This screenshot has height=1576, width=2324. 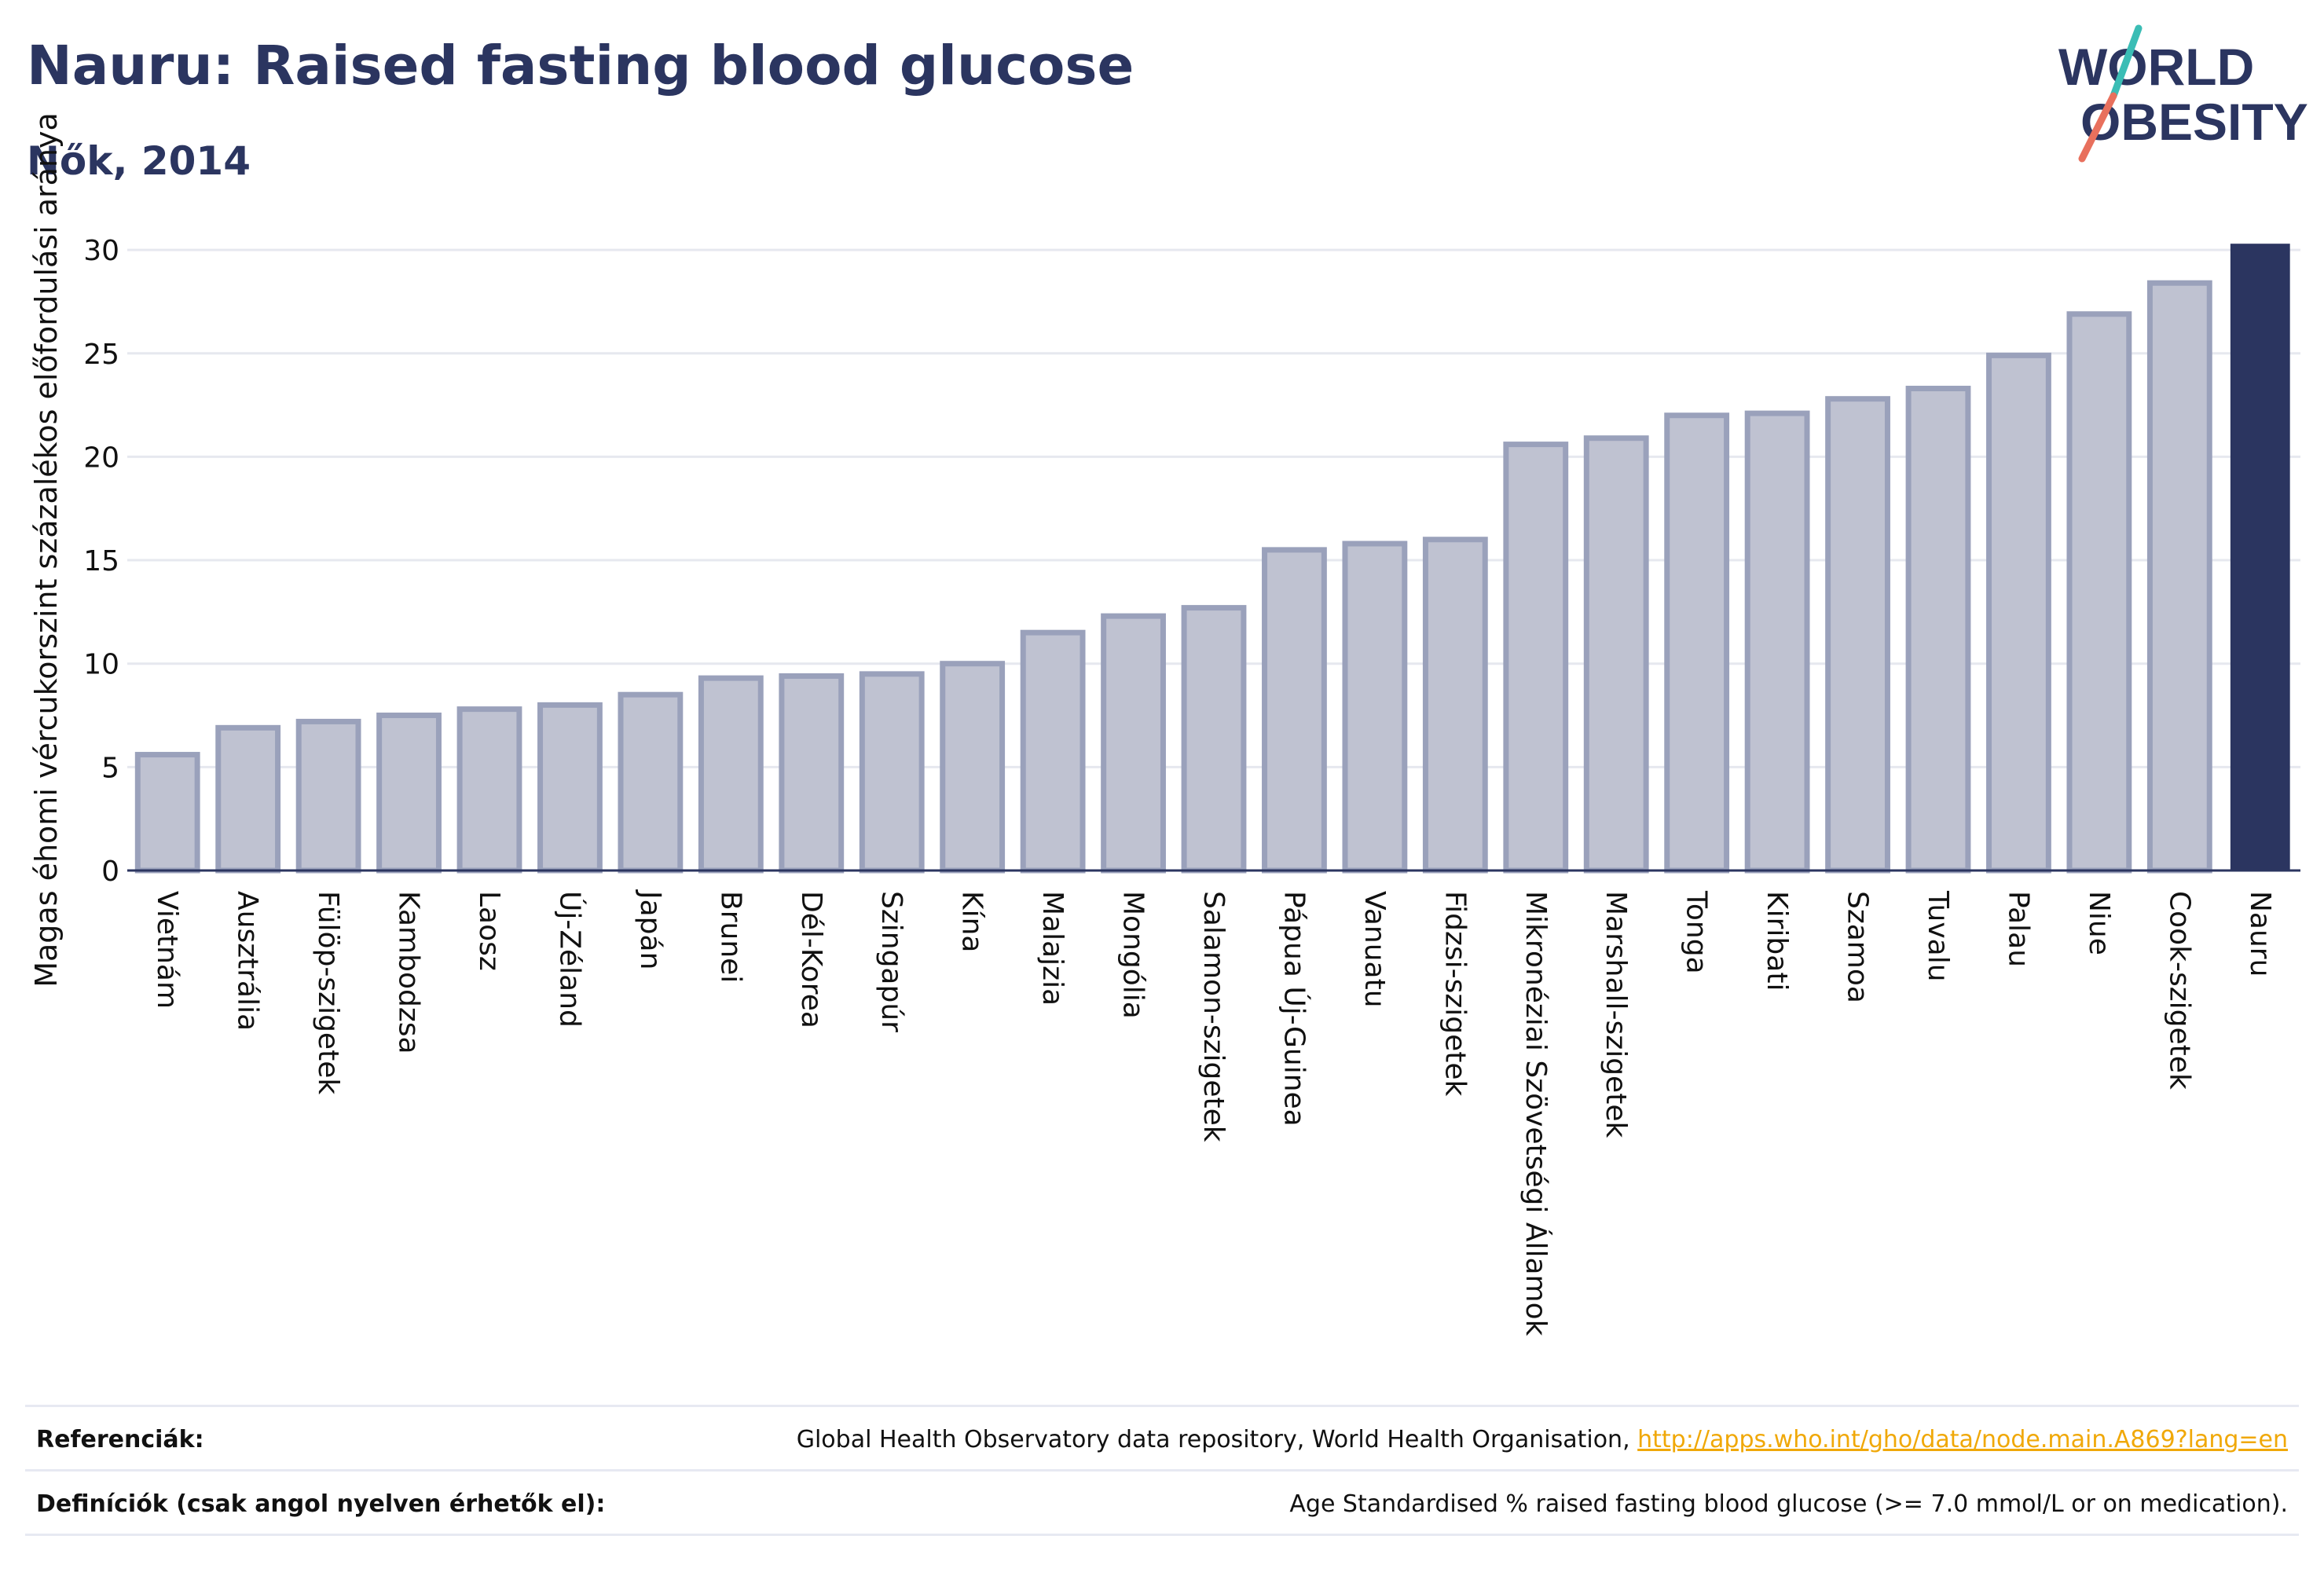 What do you see at coordinates (2126, 62) in the screenshot?
I see `logo-slash-teal` at bounding box center [2126, 62].